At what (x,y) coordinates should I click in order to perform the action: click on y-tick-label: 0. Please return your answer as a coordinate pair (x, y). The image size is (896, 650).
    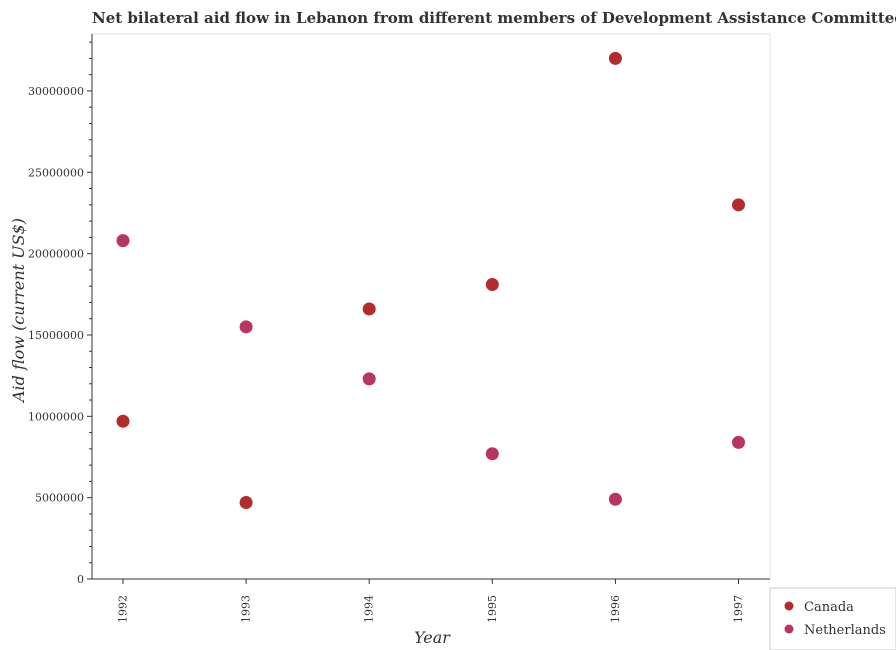
    Looking at the image, I should click on (80, 579).